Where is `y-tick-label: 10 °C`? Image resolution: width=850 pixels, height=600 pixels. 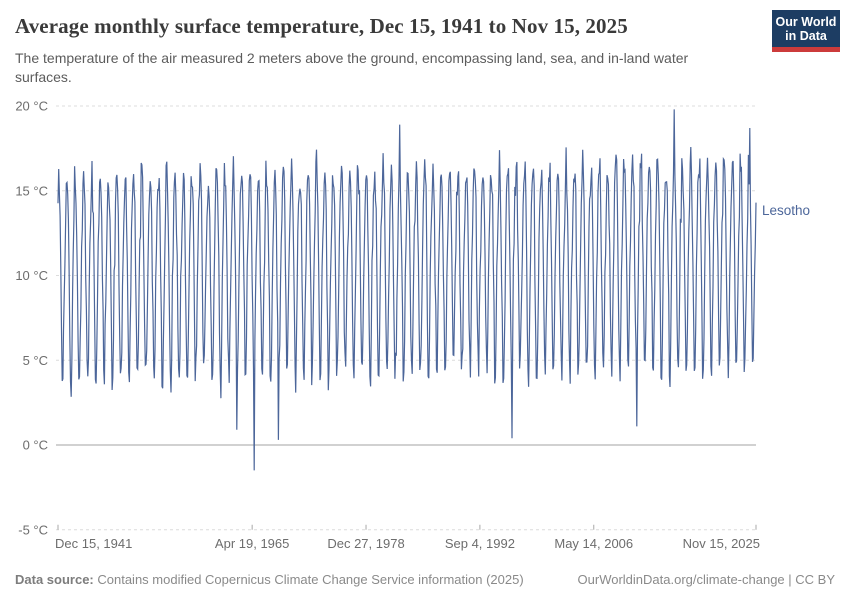 y-tick-label: 10 °C is located at coordinates (31, 275).